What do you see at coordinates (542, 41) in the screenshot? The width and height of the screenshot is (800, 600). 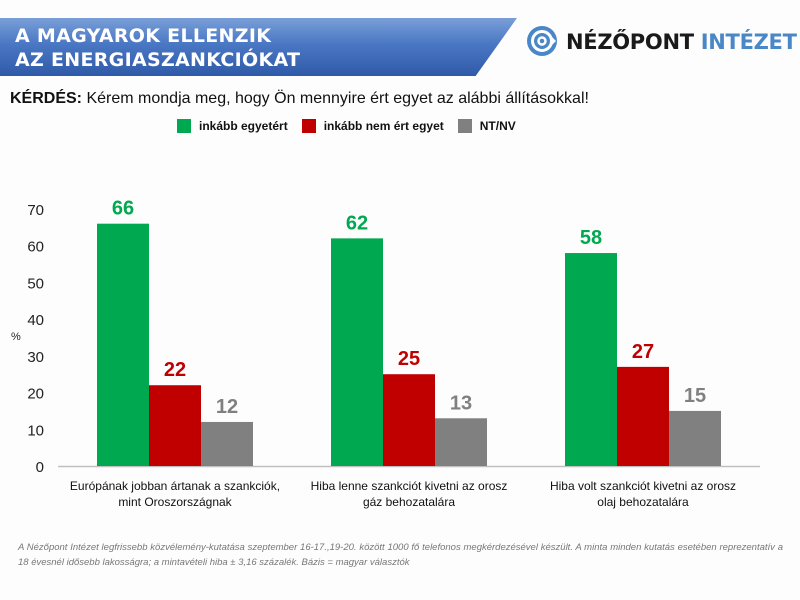 I see `nezopont-logo-icon` at bounding box center [542, 41].